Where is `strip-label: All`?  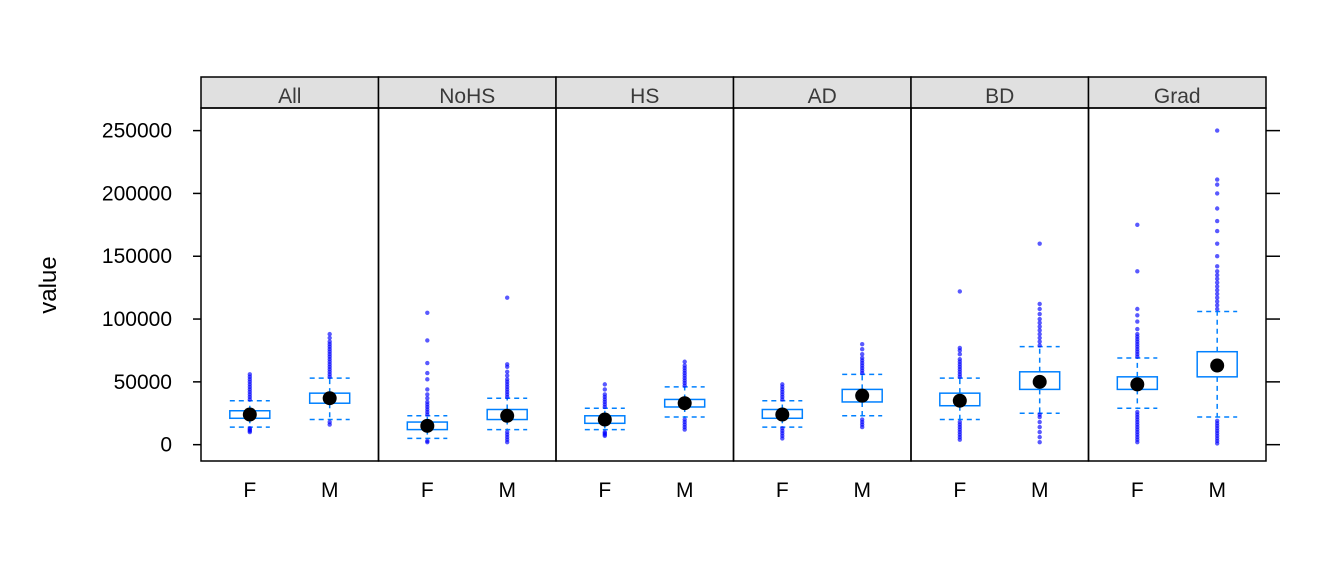
strip-label: All is located at coordinates (289, 96).